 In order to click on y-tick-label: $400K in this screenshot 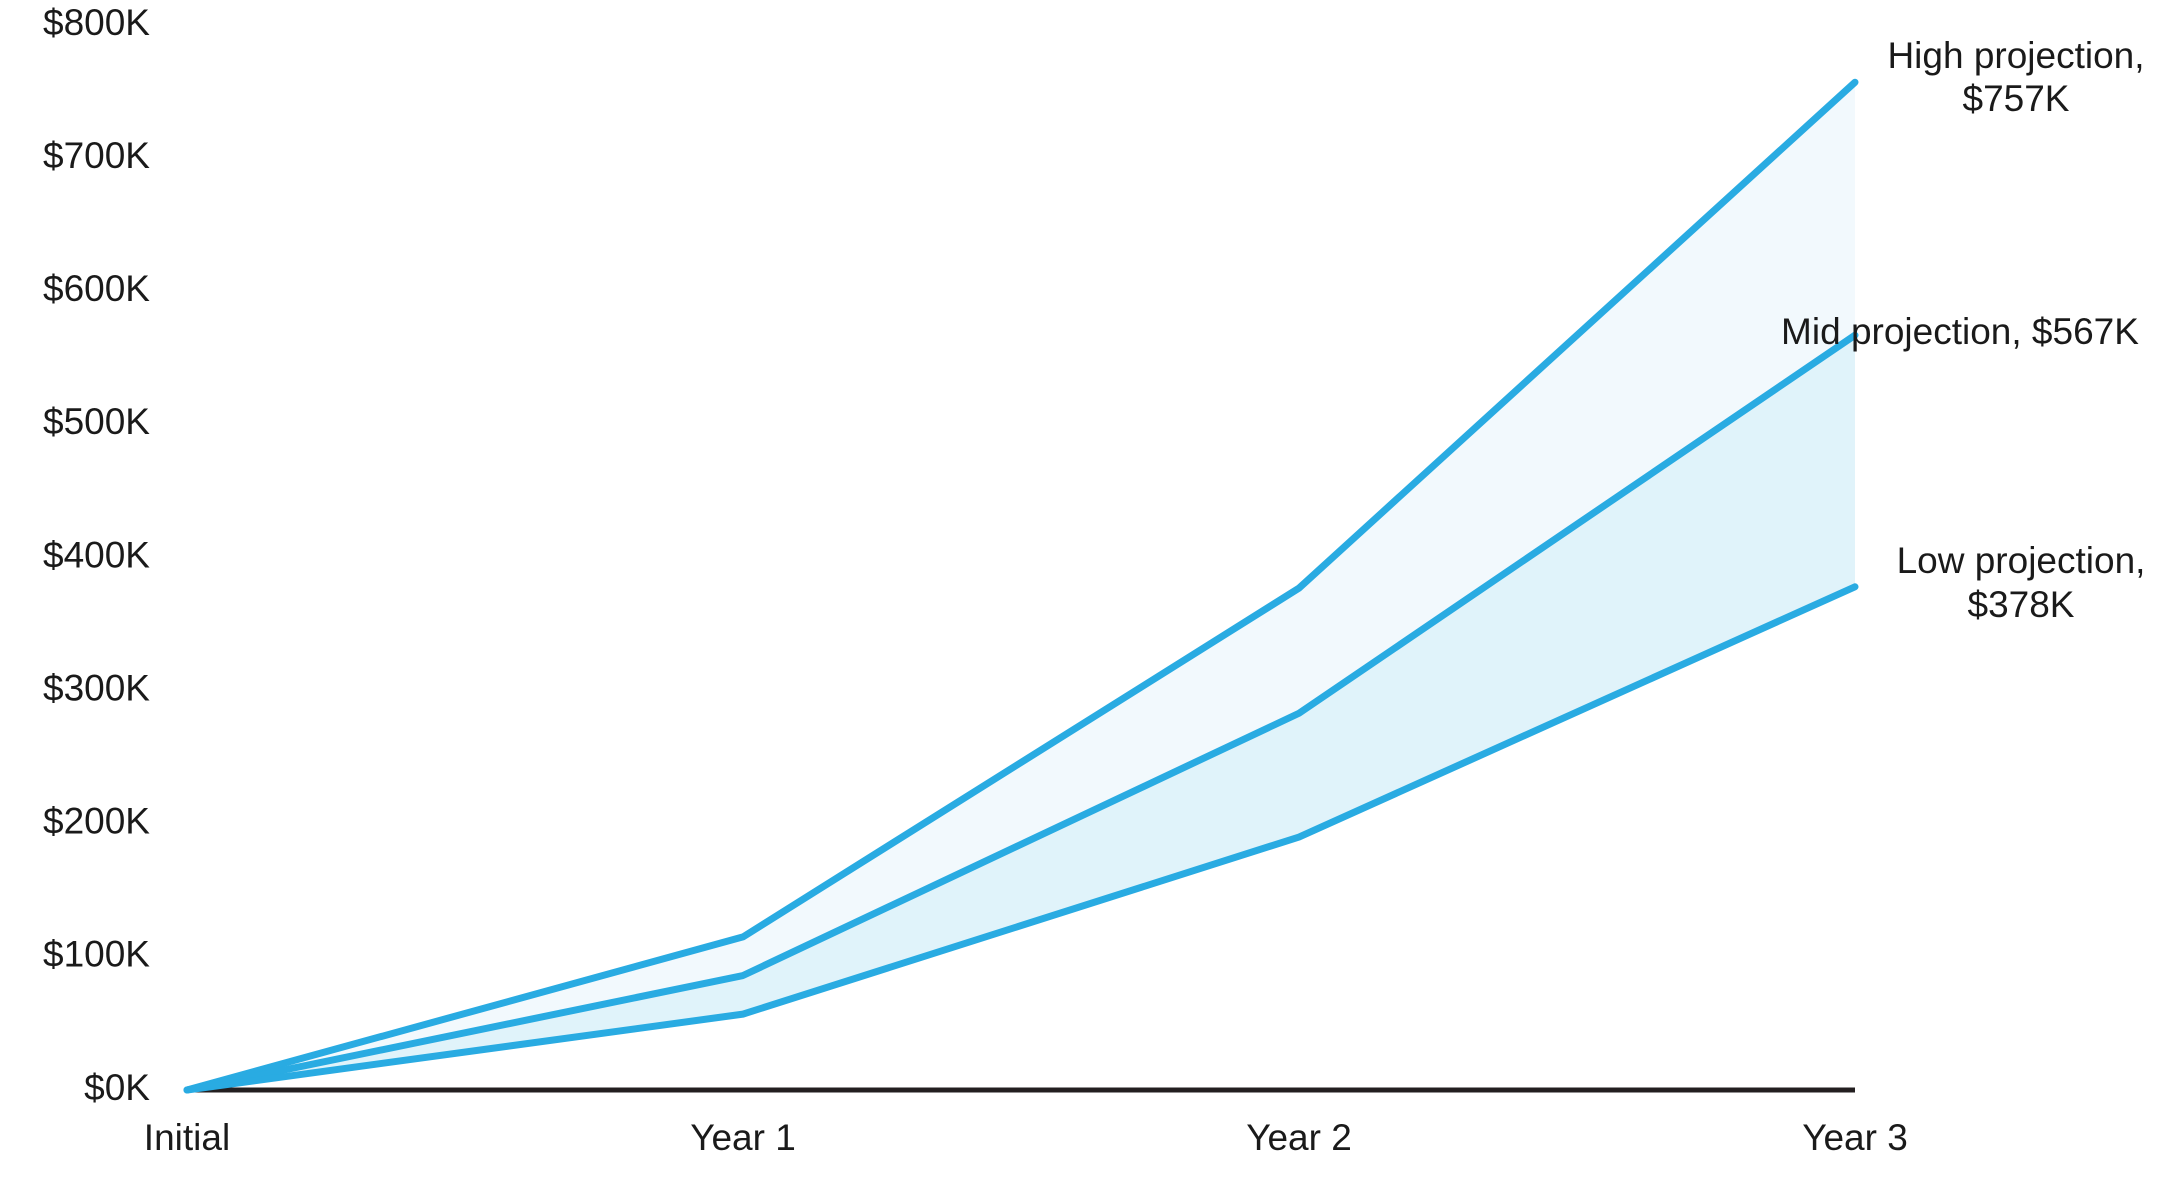, I will do `click(96, 554)`.